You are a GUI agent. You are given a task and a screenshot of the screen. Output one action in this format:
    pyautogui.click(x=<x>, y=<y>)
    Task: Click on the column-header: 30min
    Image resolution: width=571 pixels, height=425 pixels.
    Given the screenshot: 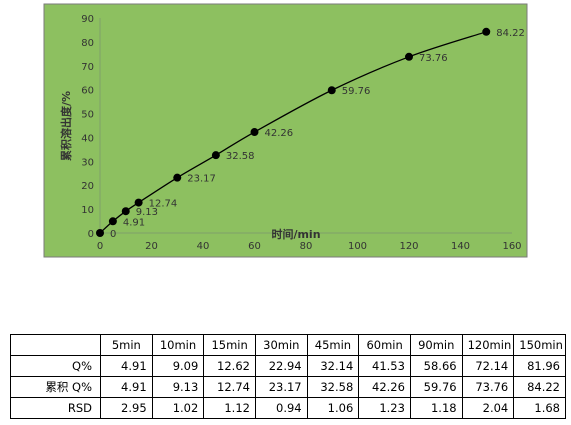 What is the action you would take?
    pyautogui.click(x=281, y=345)
    